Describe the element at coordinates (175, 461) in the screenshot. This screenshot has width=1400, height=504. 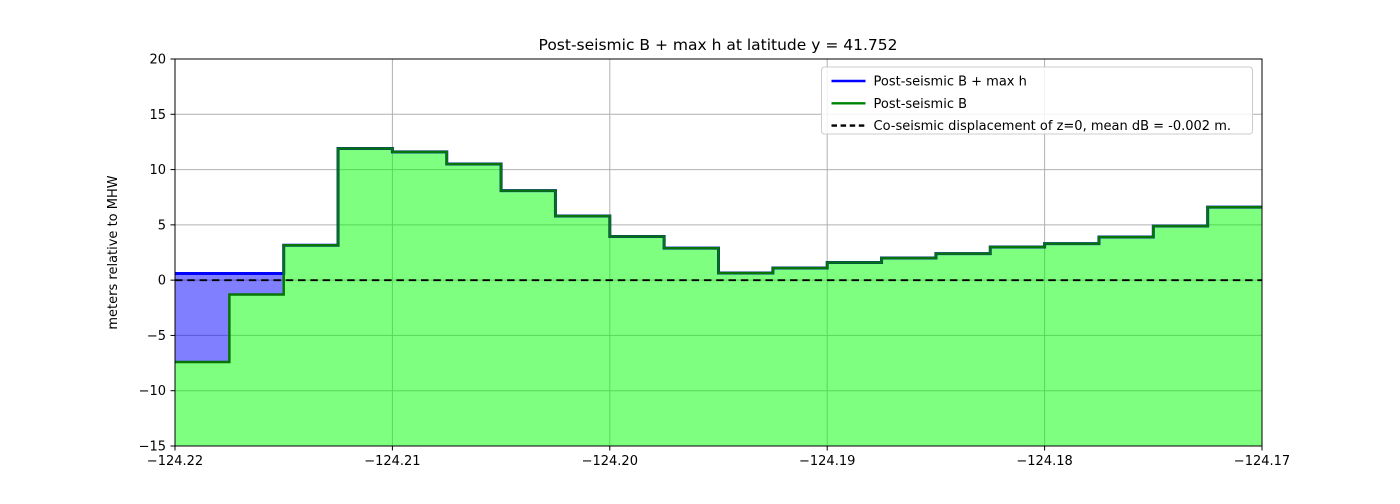
I see `x-tick-label: −124.22` at that location.